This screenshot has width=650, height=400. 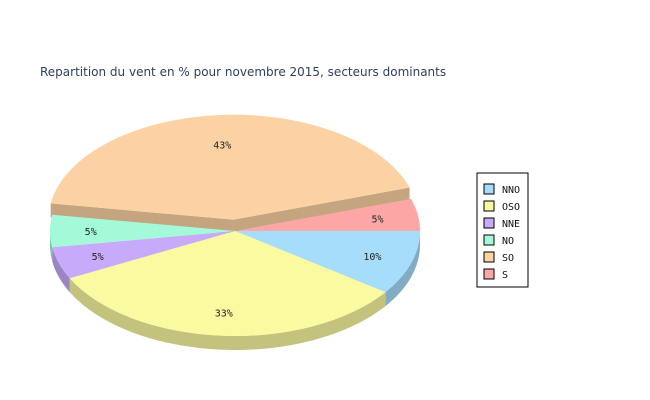 What do you see at coordinates (51, 246) in the screenshot?
I see `pie-wall-no` at bounding box center [51, 246].